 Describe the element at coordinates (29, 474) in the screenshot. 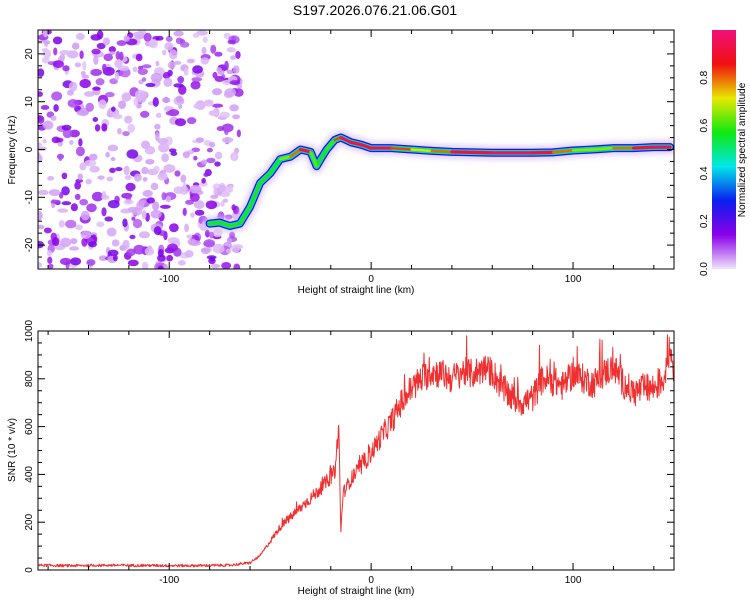

I see `snr-ytick-label: 400` at that location.